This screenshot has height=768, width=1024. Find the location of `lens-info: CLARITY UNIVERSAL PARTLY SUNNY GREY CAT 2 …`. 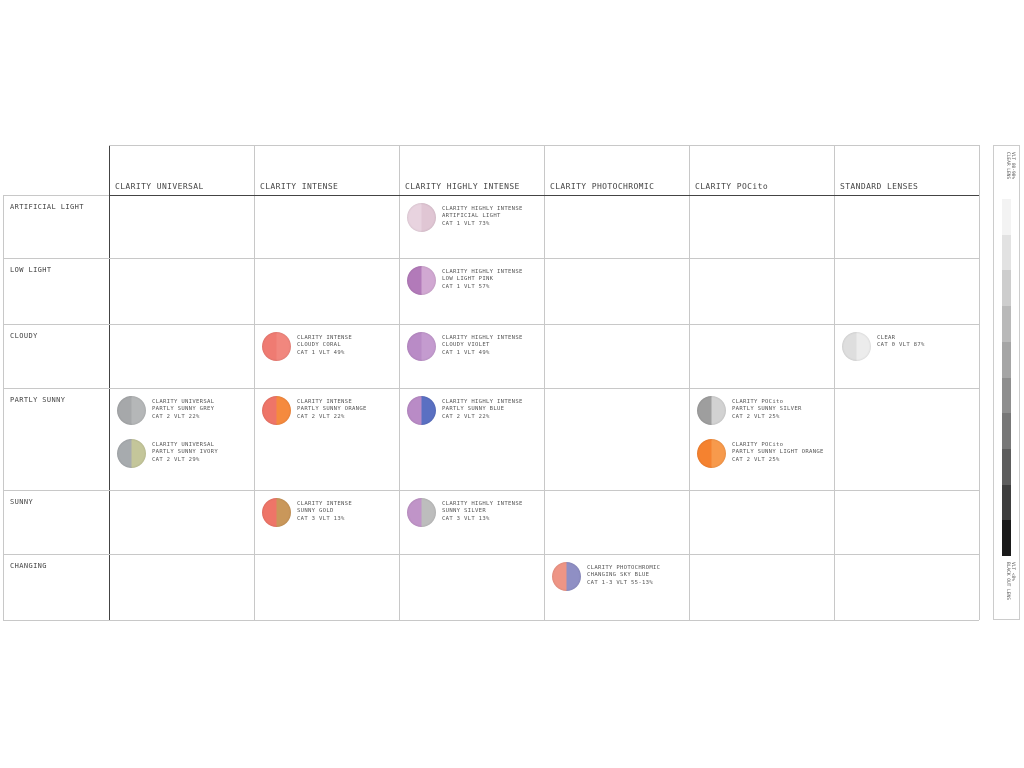

lens-info: CLARITY UNIVERSAL PARTLY SUNNY GREY CAT 2 … is located at coordinates (183, 410).